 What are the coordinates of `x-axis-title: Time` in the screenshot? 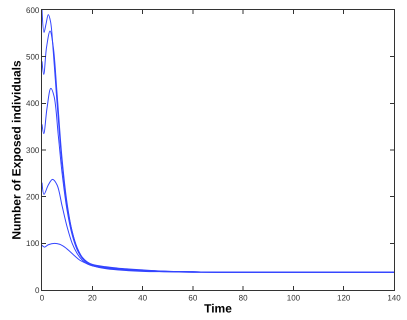 It's located at (218, 309).